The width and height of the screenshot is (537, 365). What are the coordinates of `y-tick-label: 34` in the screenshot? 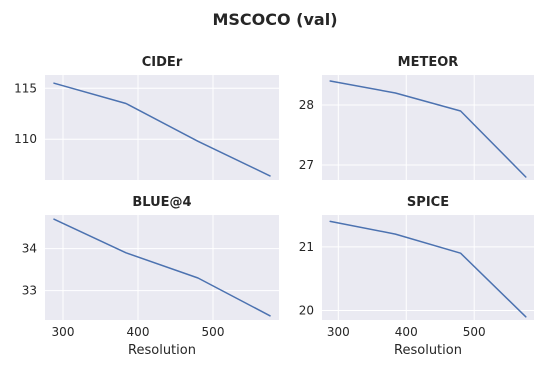 It's located at (29, 249).